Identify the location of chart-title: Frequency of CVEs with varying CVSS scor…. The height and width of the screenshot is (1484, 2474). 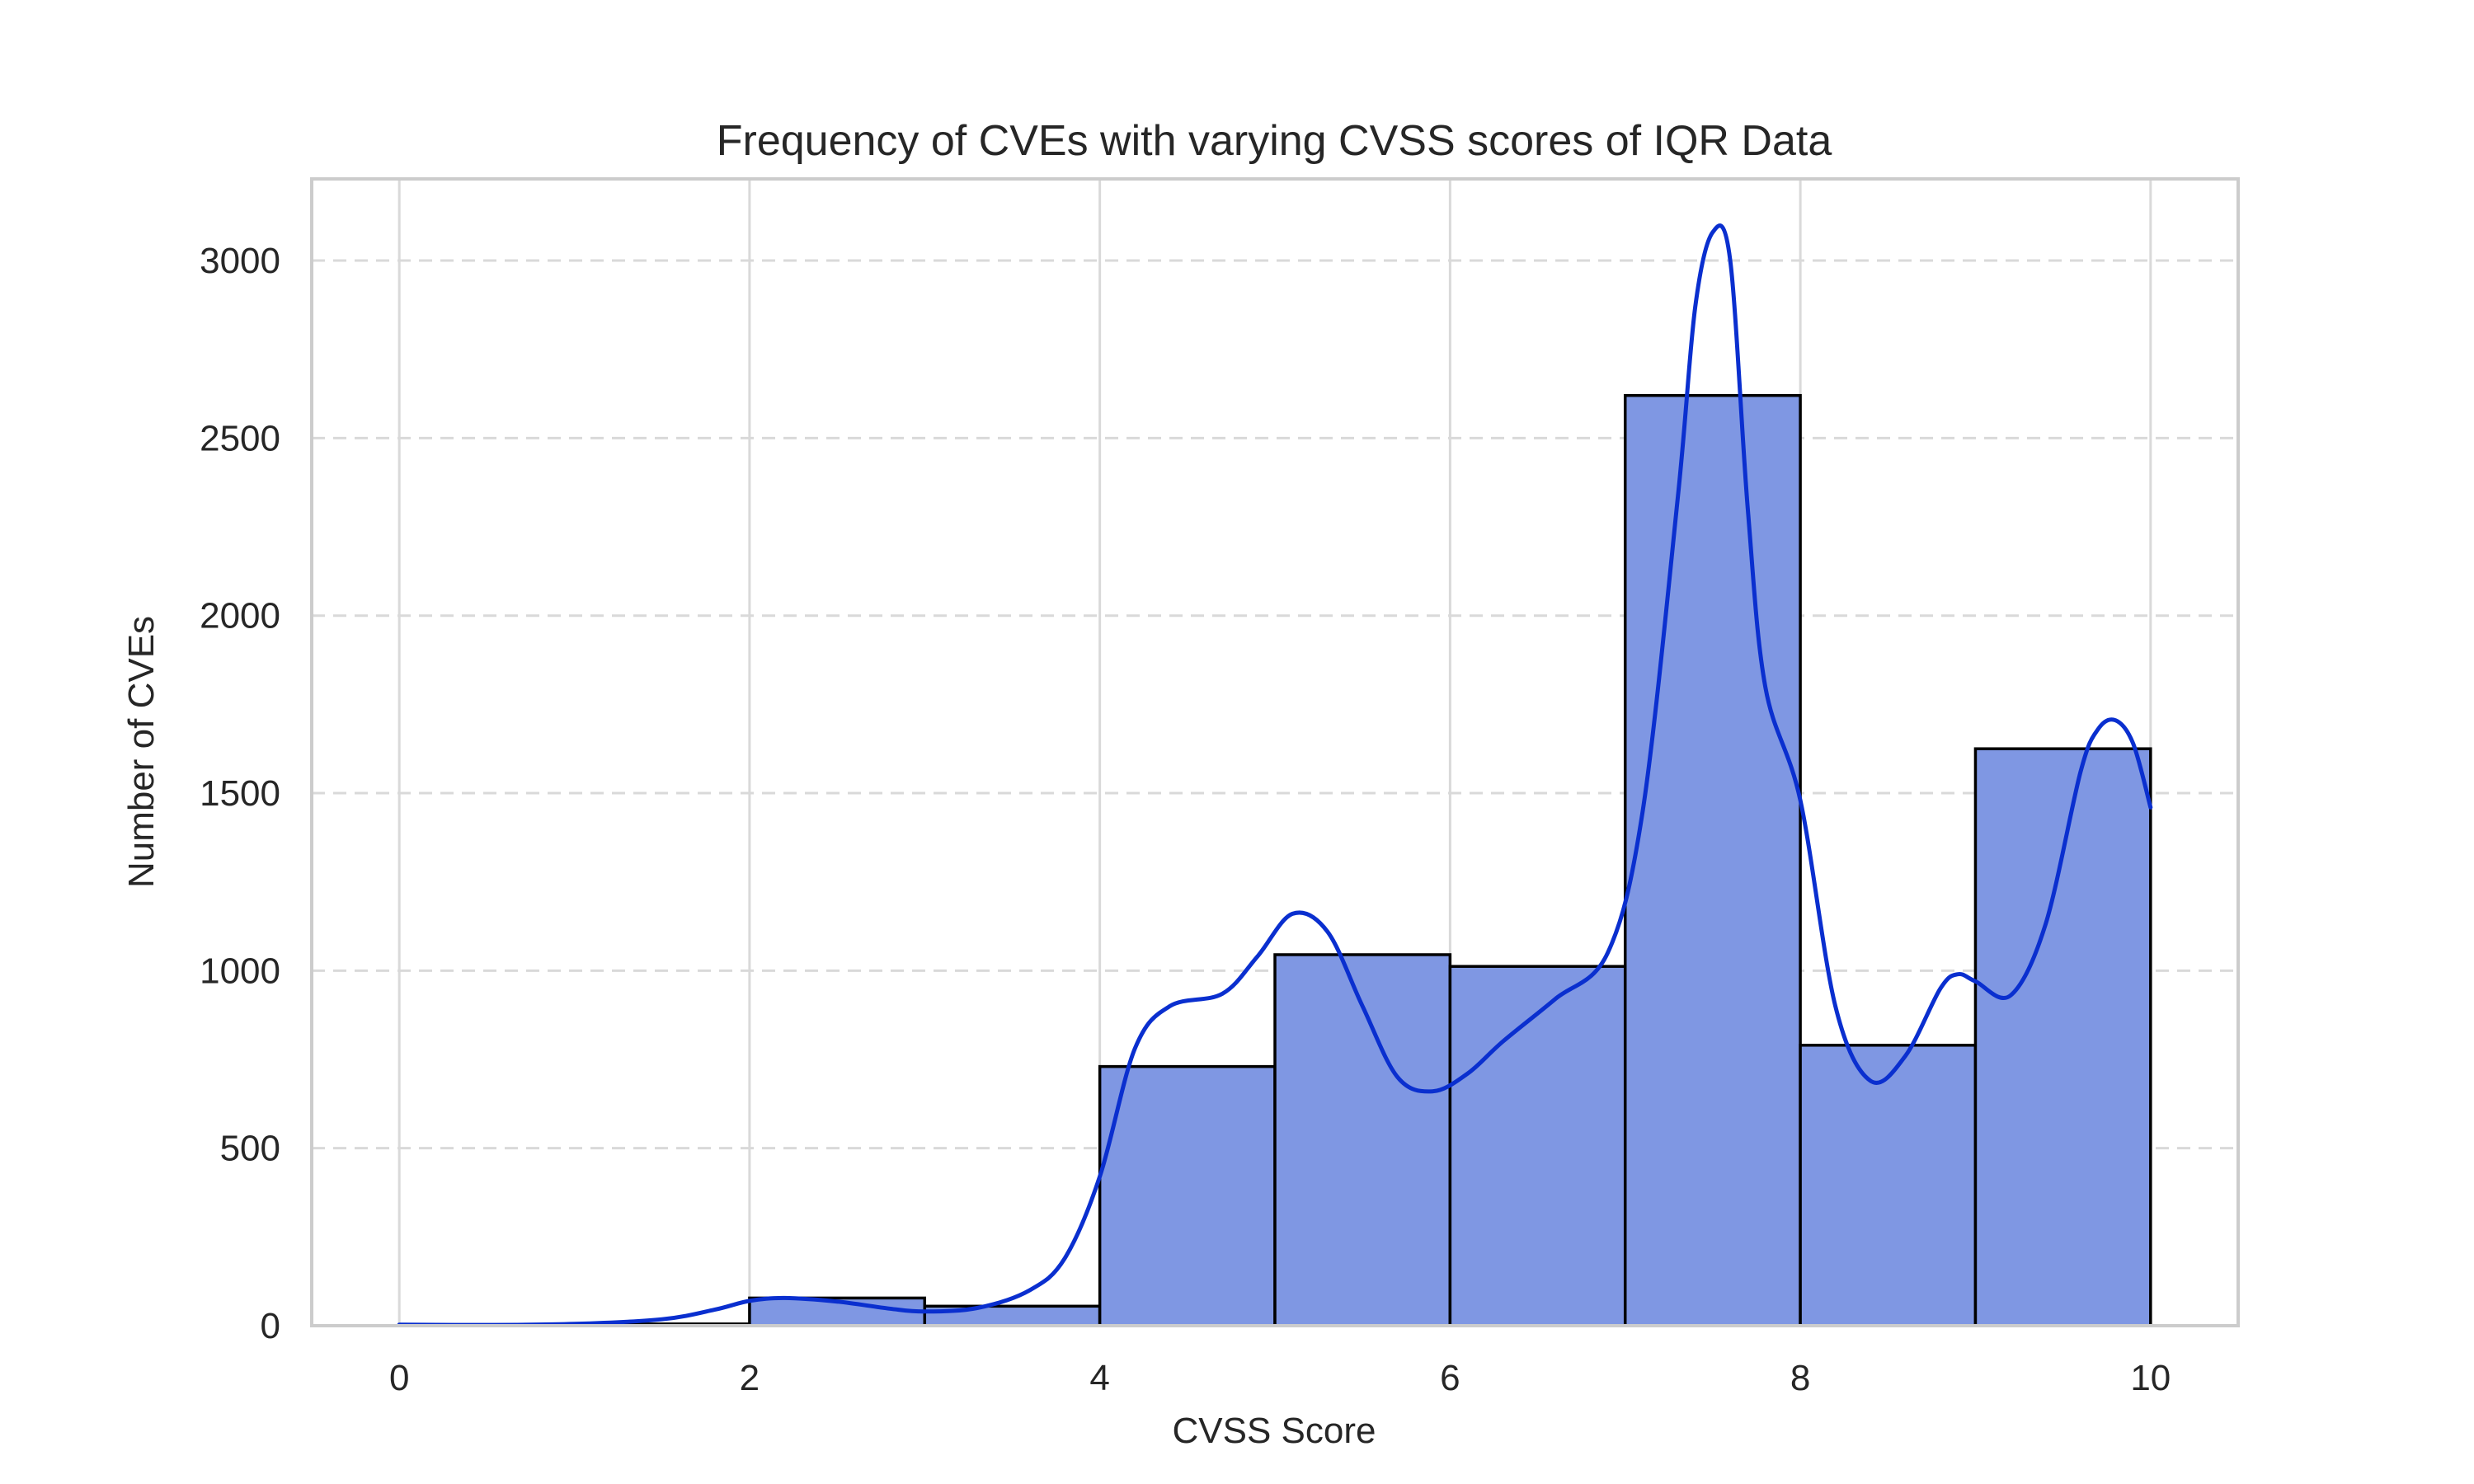
(1274, 141).